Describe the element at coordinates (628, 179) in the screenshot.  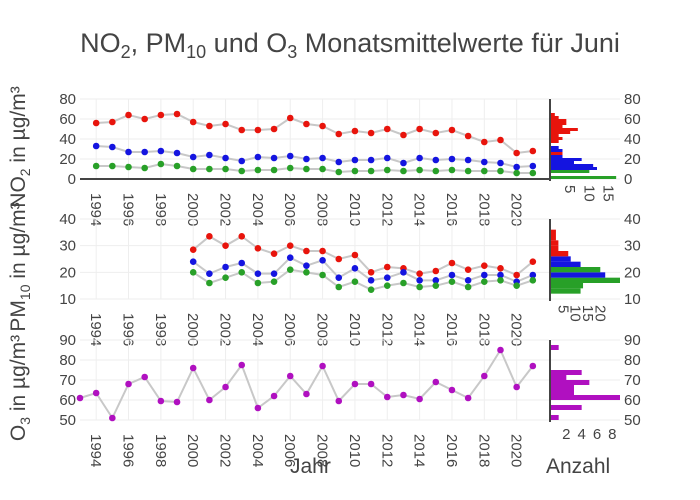
I see `hist-y-tick-label: 0` at that location.